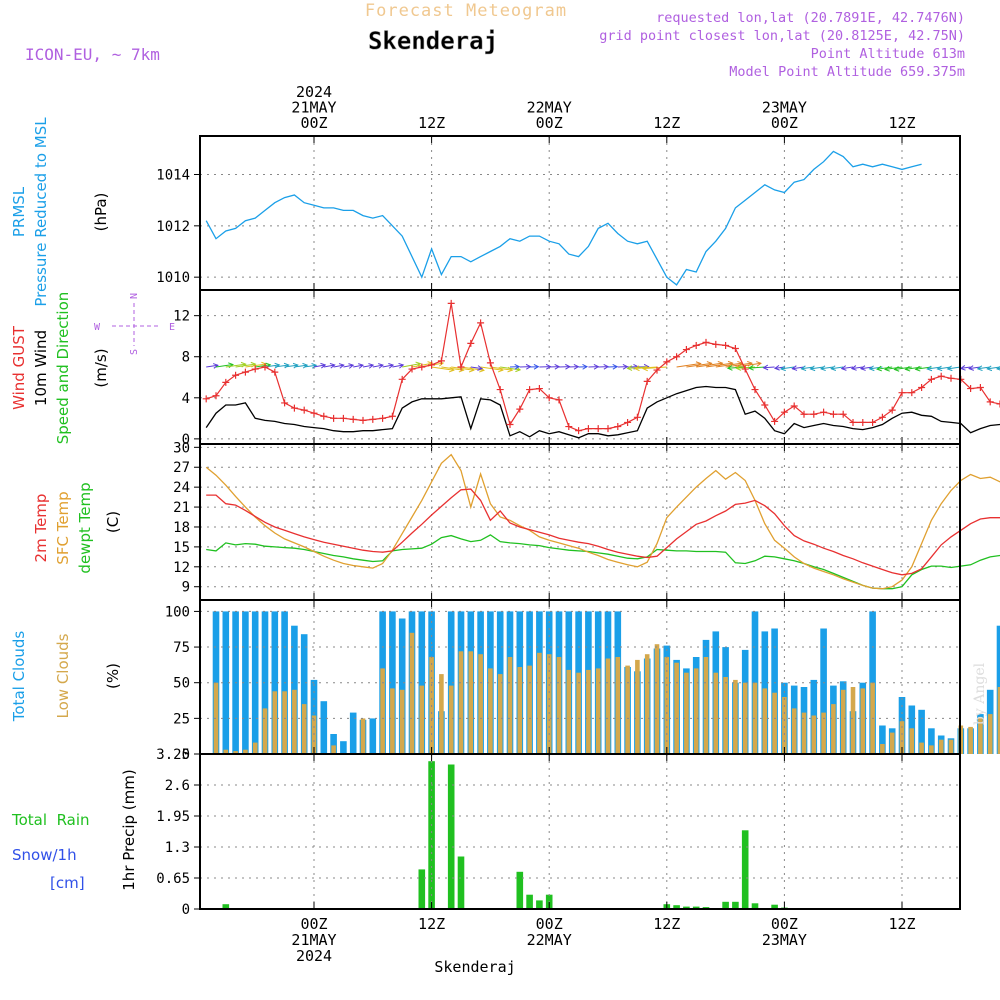 This screenshot has width=1000, height=1000. What do you see at coordinates (580, 213) in the screenshot?
I see `pressure-grid` at bounding box center [580, 213].